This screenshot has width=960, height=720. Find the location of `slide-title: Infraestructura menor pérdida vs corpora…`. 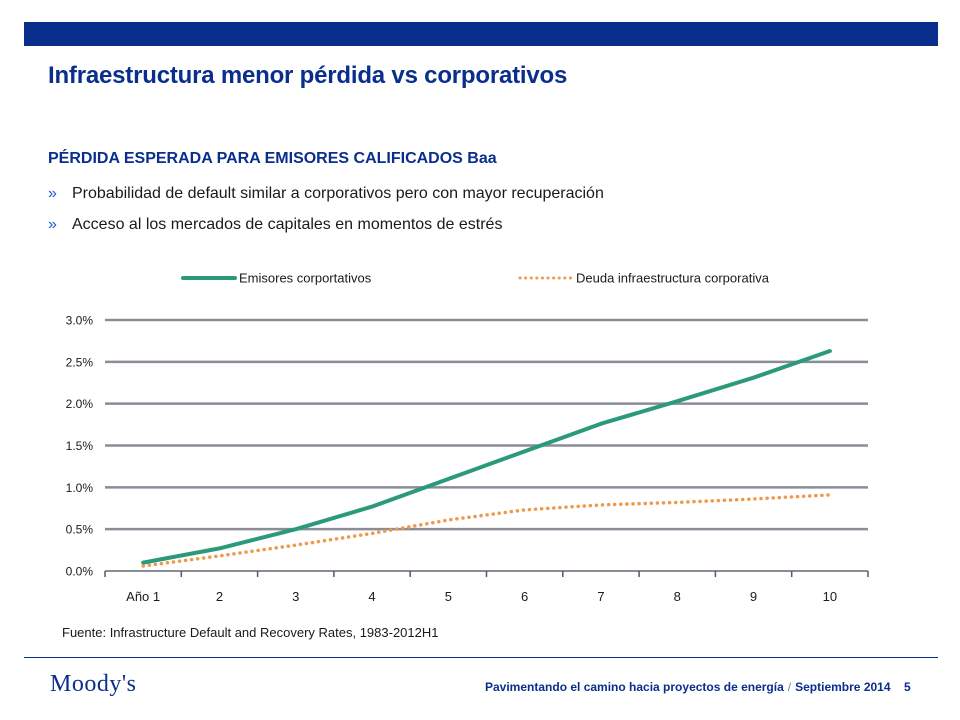

slide-title: Infraestructura menor pérdida vs corpora… is located at coordinates (308, 75).